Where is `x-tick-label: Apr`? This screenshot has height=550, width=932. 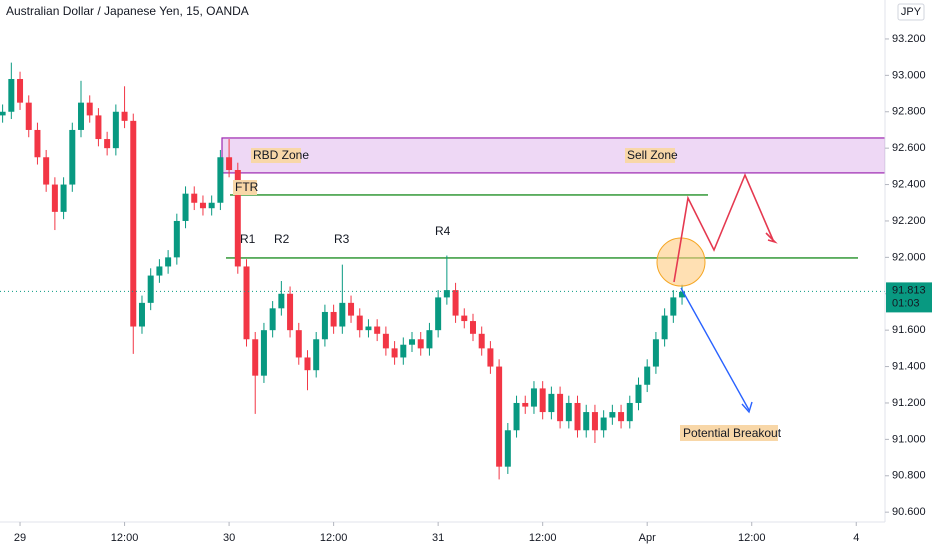 x-tick-label: Apr is located at coordinates (647, 538).